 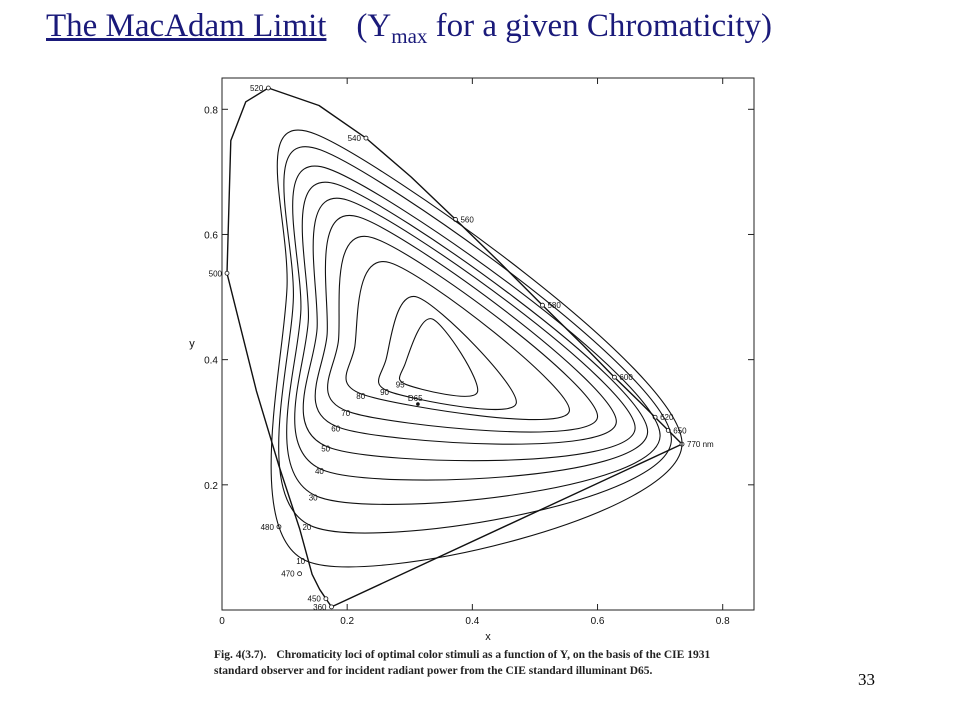 I want to click on page-number: 33, so click(x=866, y=679).